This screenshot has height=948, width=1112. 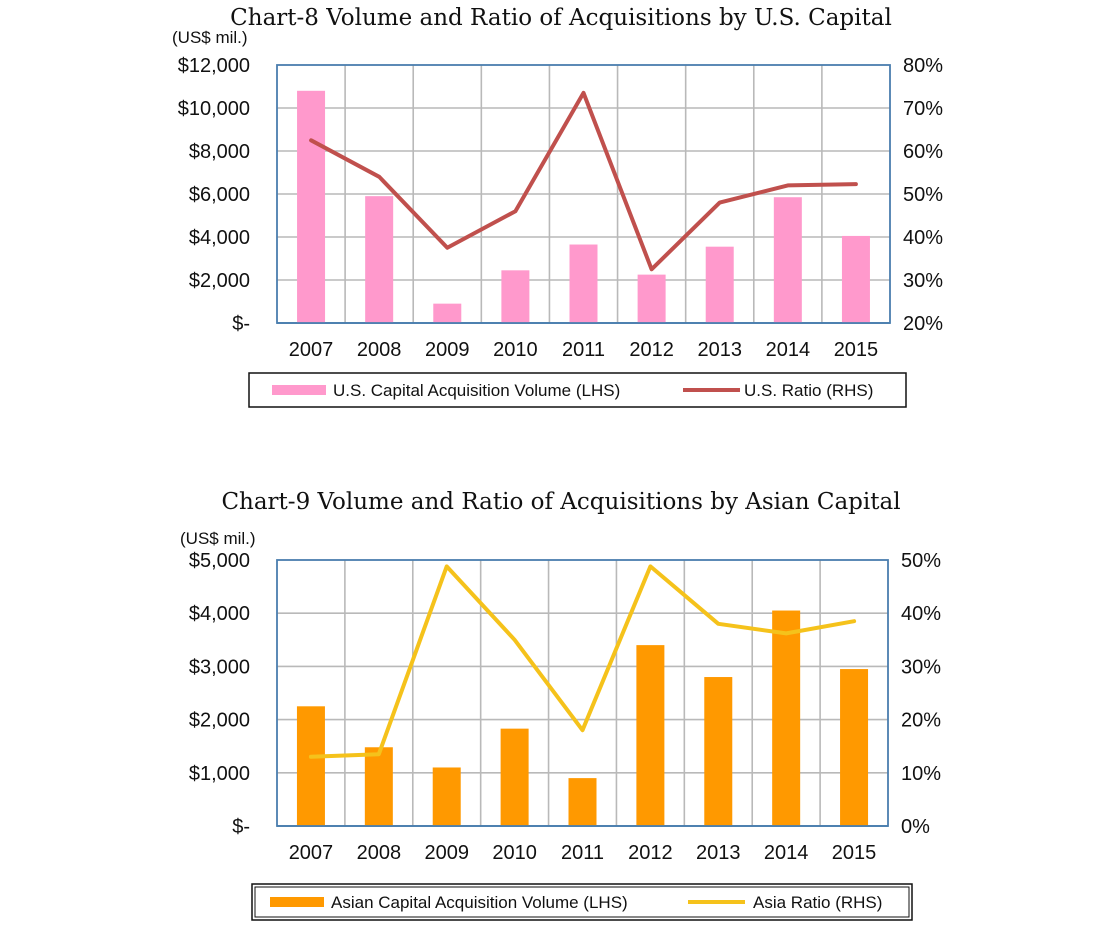 I want to click on chart-8-left-tick-label: $12,000, so click(x=214, y=66).